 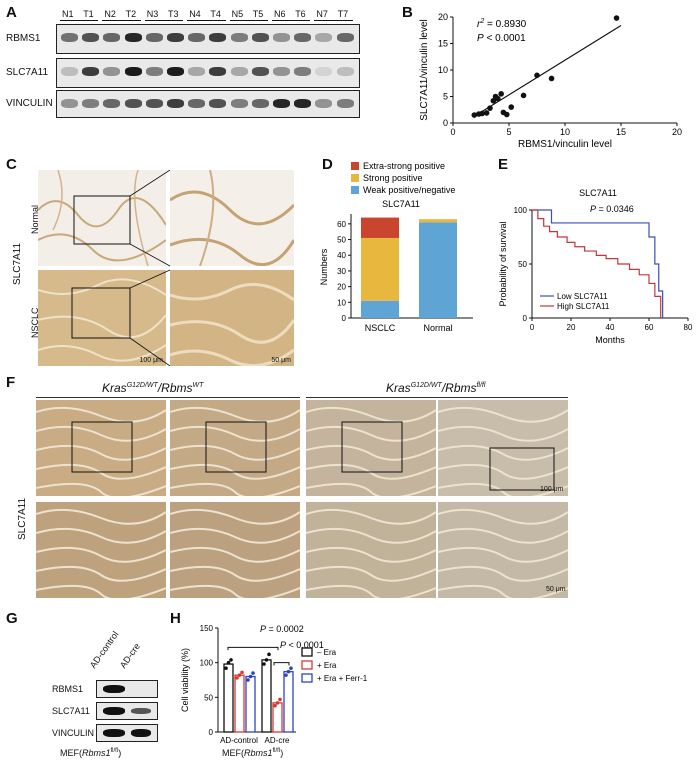 I want to click on p-value-h-2: P < 0.0001, so click(x=302, y=645).